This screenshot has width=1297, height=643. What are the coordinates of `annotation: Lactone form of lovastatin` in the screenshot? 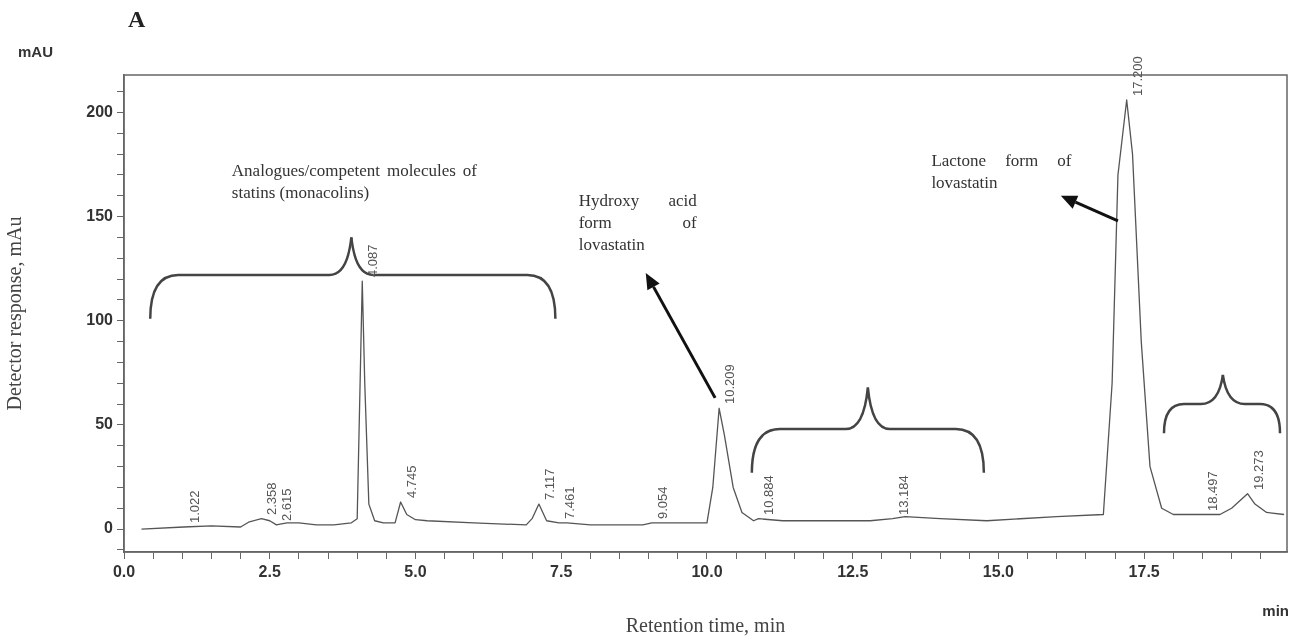 It's located at (1001, 172).